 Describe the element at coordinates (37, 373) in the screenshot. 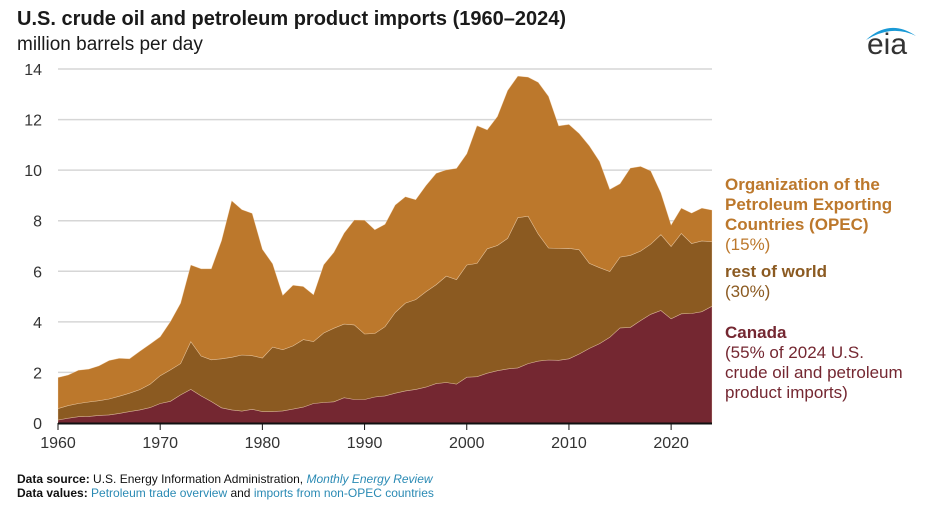

I see `y-tick-label: 2` at that location.